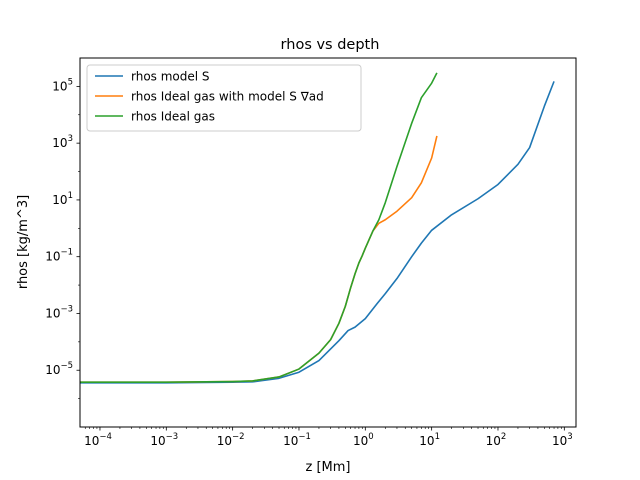 This screenshot has width=640, height=480. What do you see at coordinates (98, 440) in the screenshot?
I see `x-tick-label: 10⁻⁴` at bounding box center [98, 440].